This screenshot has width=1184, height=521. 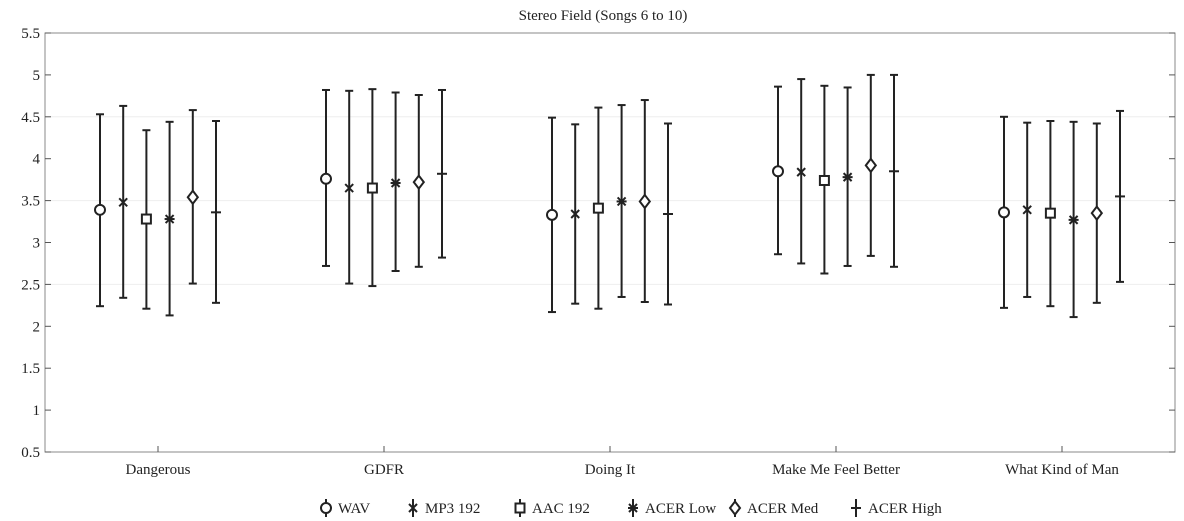 I want to click on legend-item-acer-low: ACER Low, so click(x=672, y=508).